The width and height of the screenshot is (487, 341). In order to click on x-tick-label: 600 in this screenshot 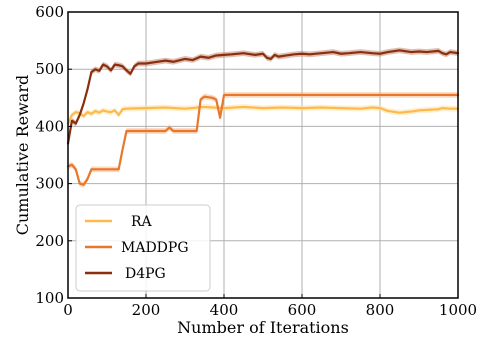, I will do `click(302, 310)`.